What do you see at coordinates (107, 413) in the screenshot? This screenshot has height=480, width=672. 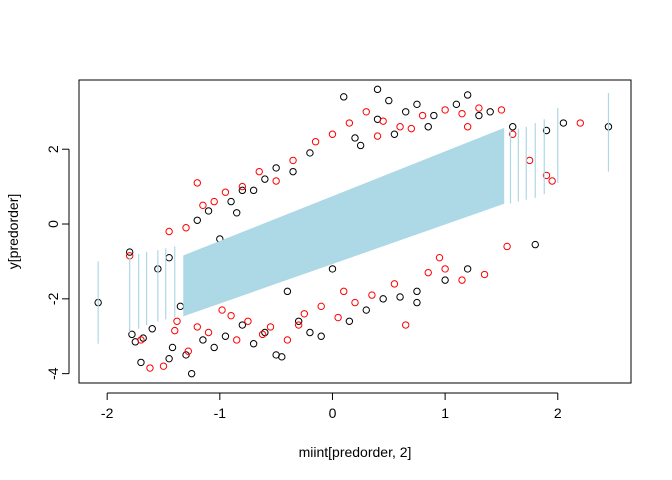 I see `x-tick-label: -2` at bounding box center [107, 413].